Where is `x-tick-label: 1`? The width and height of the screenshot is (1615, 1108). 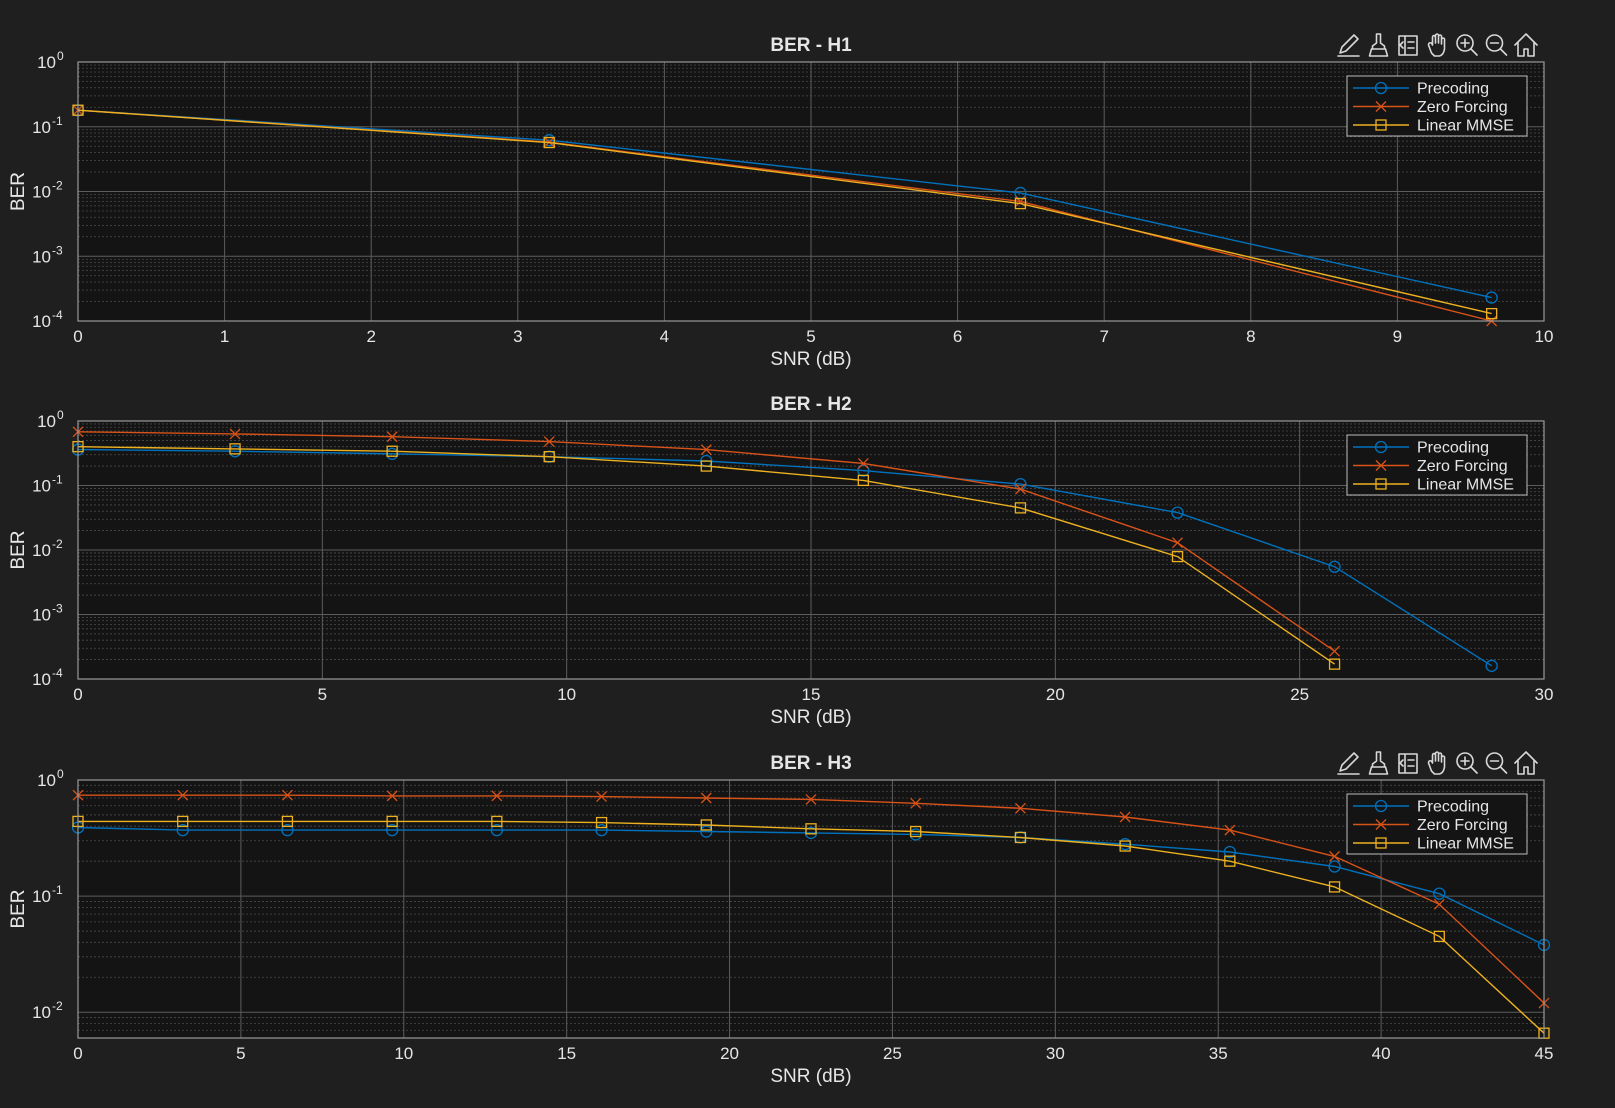 x-tick-label: 1 is located at coordinates (224, 336).